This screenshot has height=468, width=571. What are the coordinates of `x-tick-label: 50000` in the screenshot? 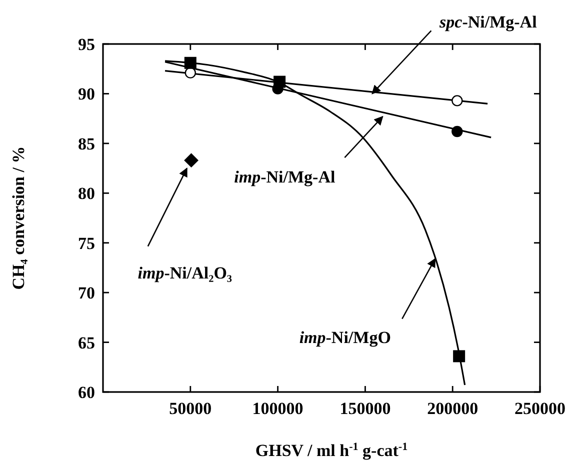 It's located at (190, 408).